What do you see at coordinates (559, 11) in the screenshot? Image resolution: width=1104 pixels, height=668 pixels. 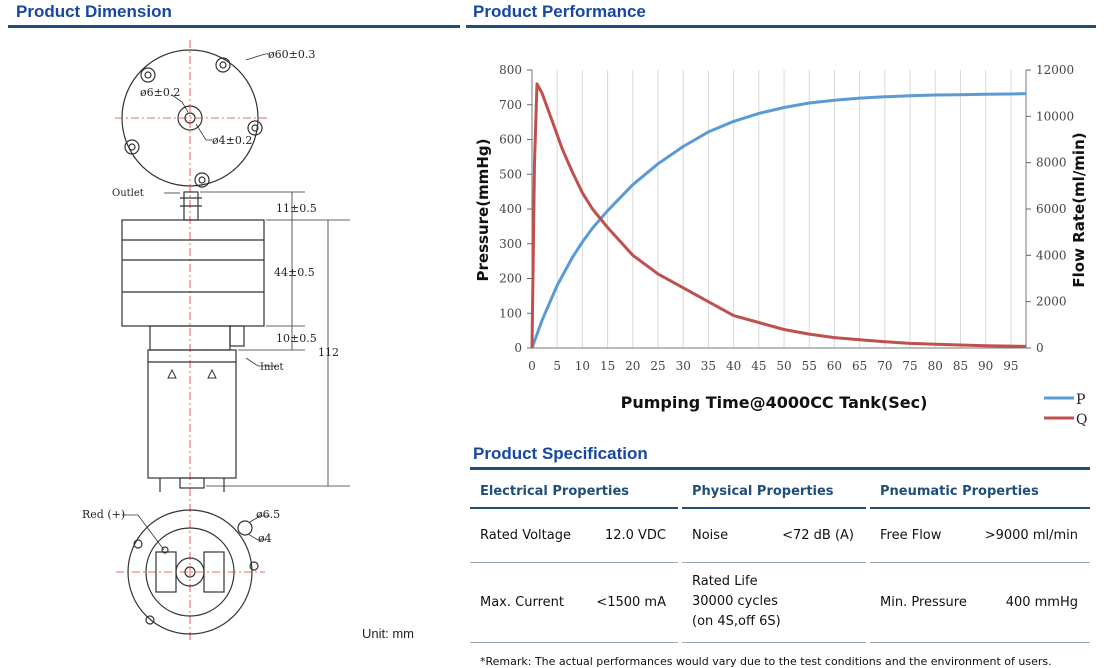 I see `product-performance-title: Product Performance` at bounding box center [559, 11].